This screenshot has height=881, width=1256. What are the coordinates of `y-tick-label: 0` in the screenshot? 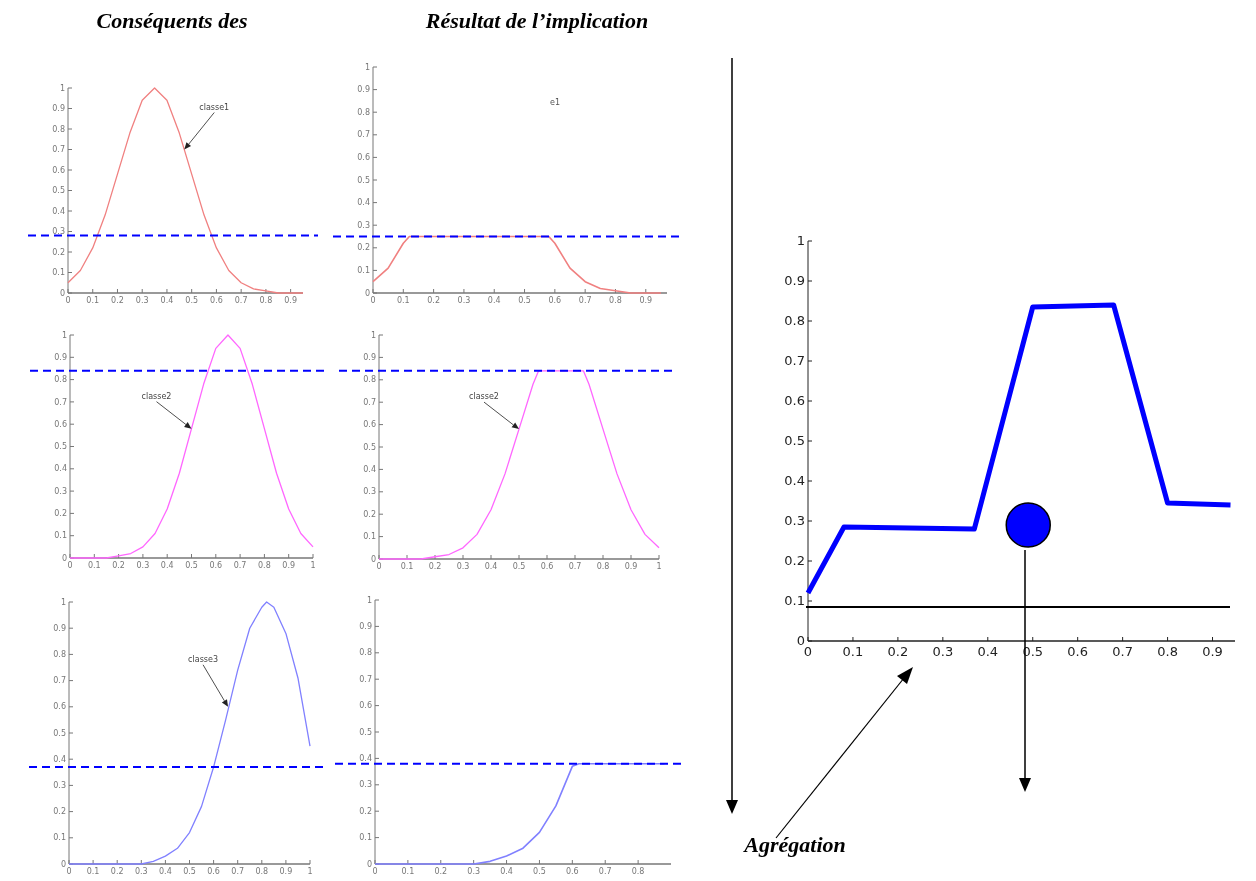 It's located at (800, 641).